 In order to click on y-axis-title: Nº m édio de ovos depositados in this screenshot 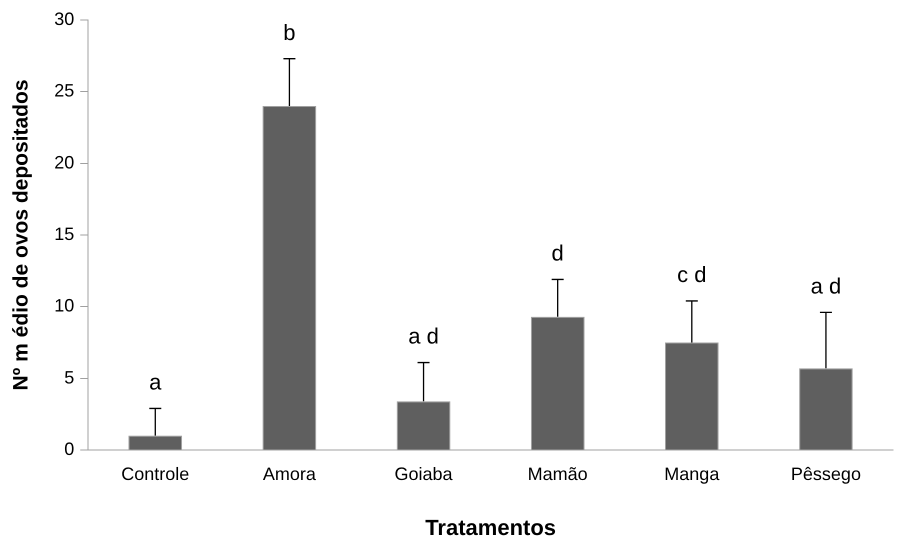, I will do `click(20, 235)`.